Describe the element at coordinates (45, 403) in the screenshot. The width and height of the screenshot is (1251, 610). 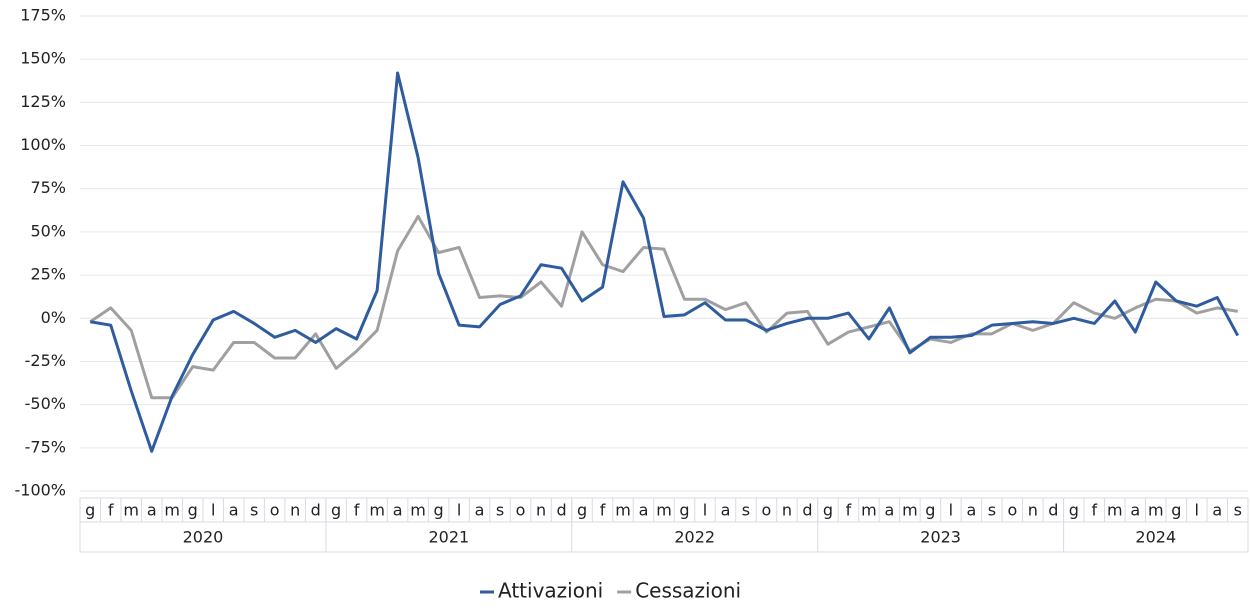
I see `y-tick-label: -50%` at that location.